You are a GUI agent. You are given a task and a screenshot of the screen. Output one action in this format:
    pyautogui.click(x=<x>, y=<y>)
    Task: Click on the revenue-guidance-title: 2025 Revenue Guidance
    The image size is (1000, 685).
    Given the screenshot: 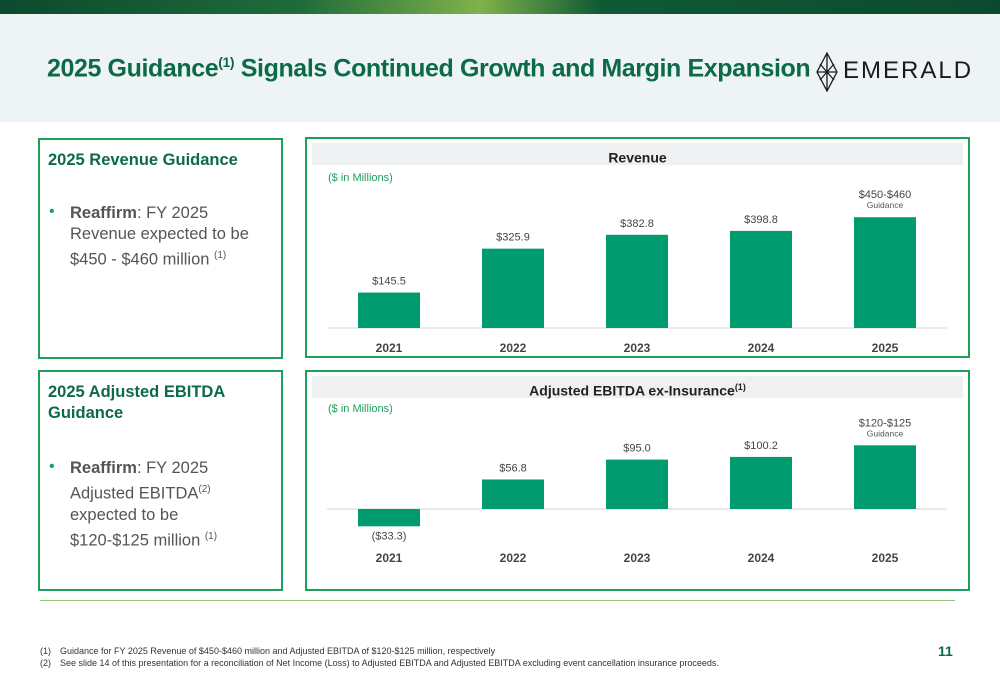 What is the action you would take?
    pyautogui.click(x=143, y=160)
    